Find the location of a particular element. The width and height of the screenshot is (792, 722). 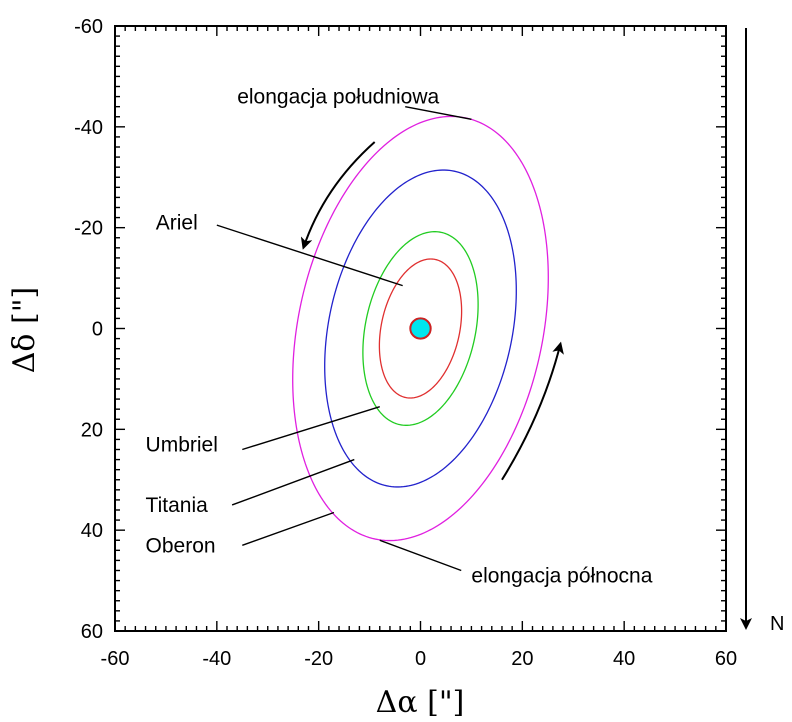

y-axis-title: Δδ ["] is located at coordinates (24, 330).